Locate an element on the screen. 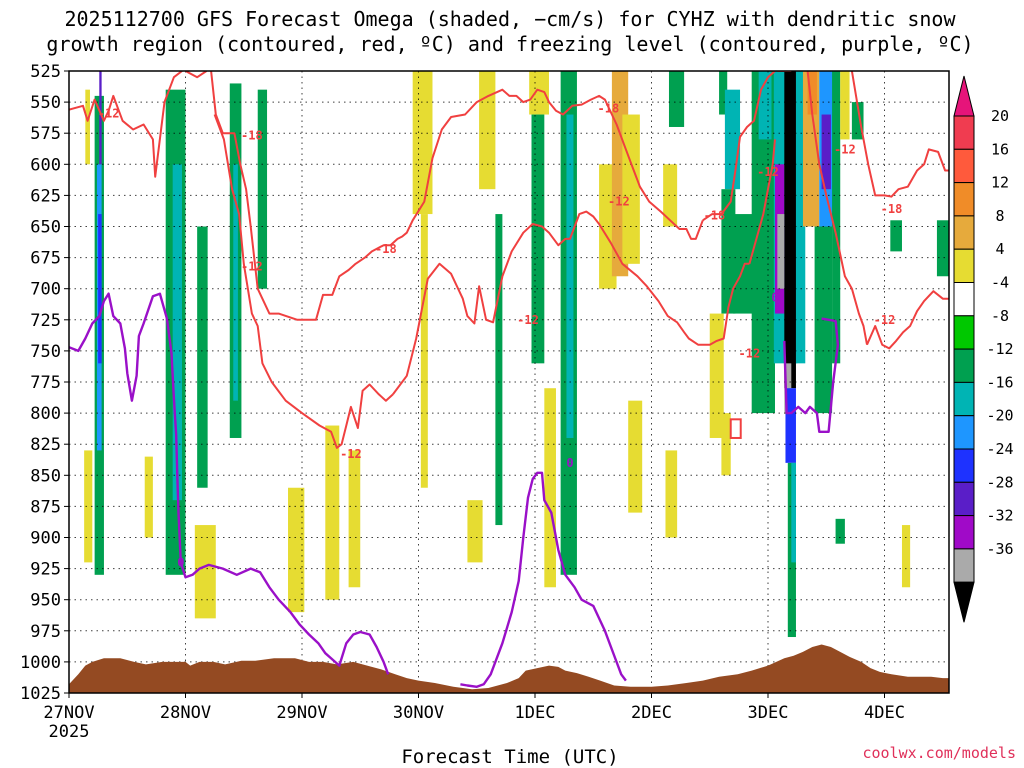 The height and width of the screenshot is (768, 1024). x-tick-label: 1DEC is located at coordinates (535, 713).